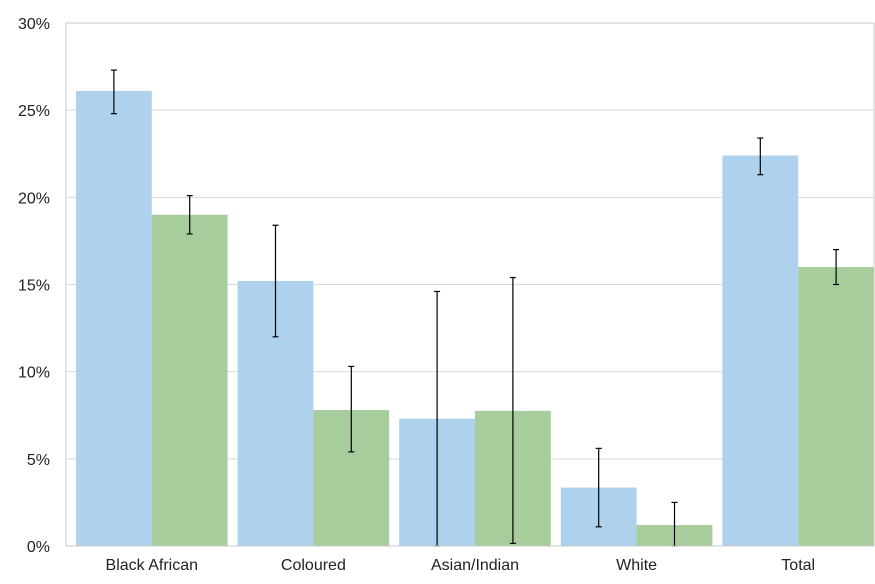  I want to click on x-category-label: Coloured, so click(313, 565).